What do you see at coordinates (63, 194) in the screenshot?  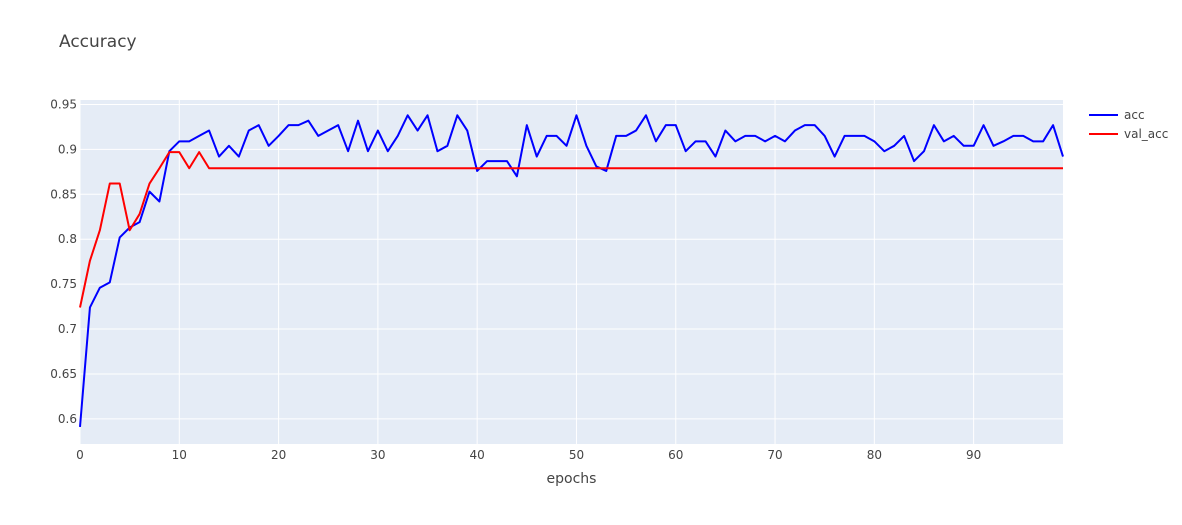 I see `y-tick-label: 0.85` at bounding box center [63, 194].